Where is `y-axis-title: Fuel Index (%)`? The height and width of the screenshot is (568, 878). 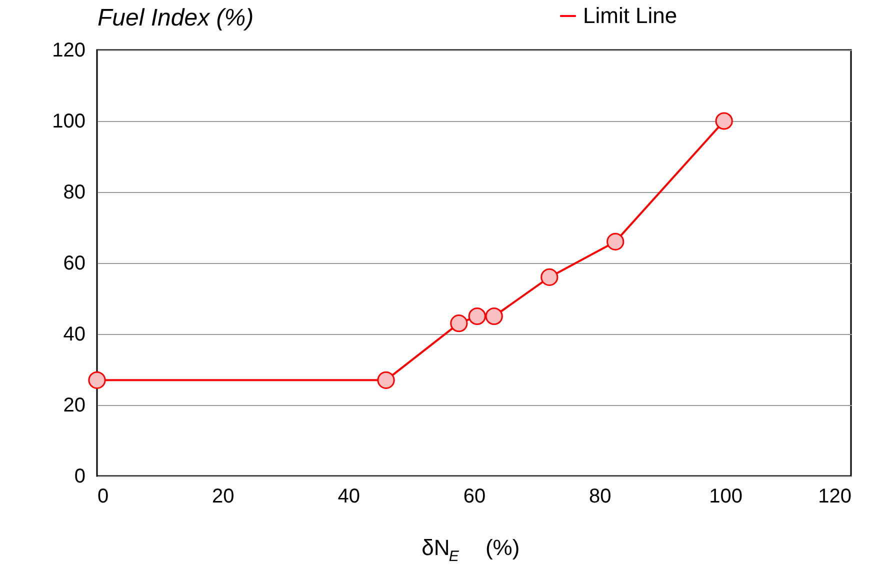 y-axis-title: Fuel Index (%) is located at coordinates (176, 18).